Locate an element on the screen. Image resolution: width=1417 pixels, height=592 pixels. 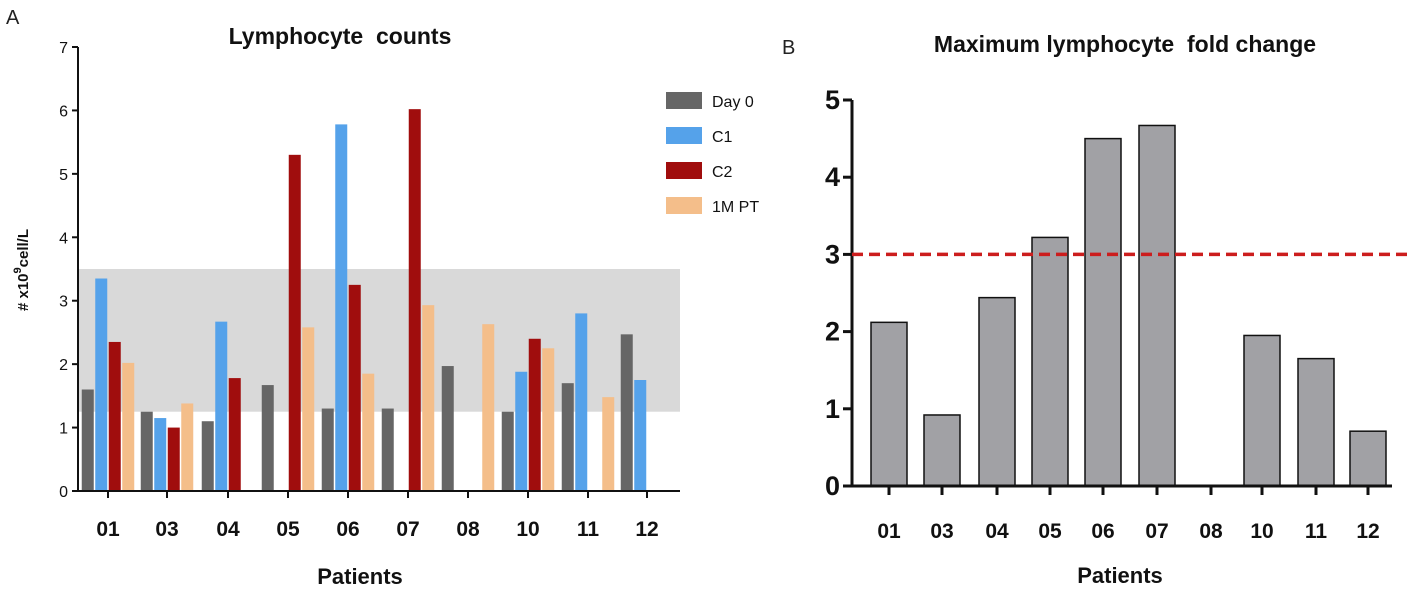
legend-label-1m-pt: 1M PT is located at coordinates (735, 207).